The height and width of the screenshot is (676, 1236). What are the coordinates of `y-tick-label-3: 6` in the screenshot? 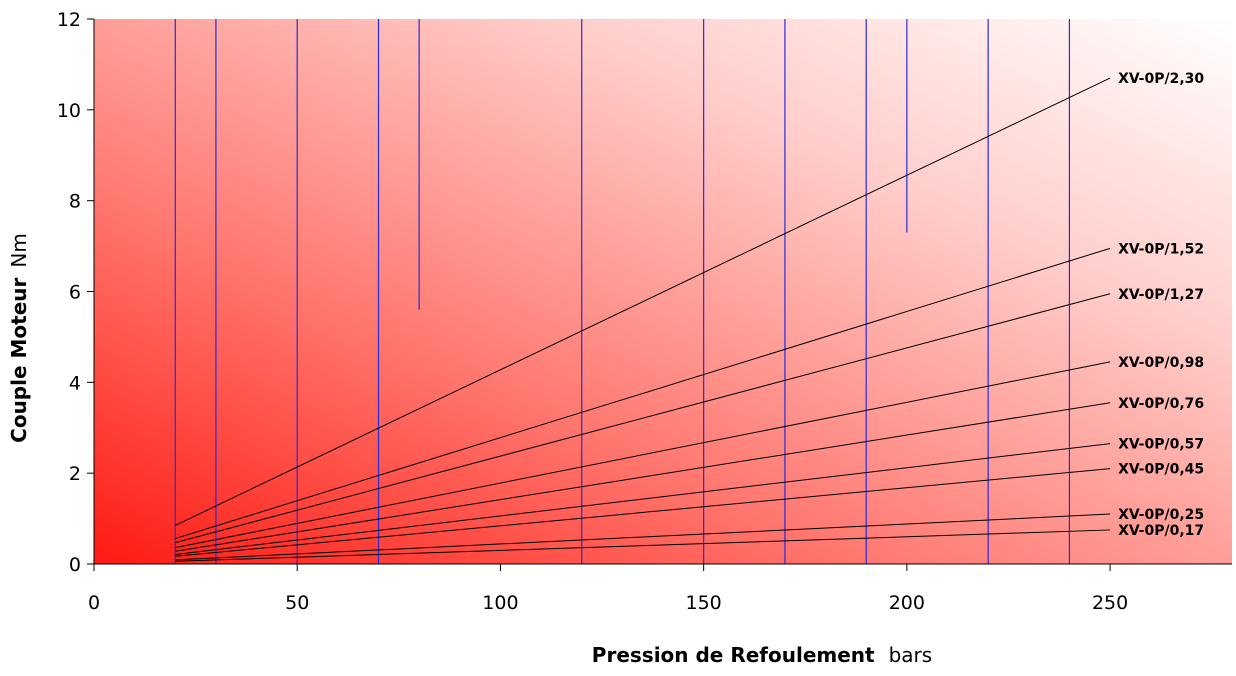 It's located at (75, 293).